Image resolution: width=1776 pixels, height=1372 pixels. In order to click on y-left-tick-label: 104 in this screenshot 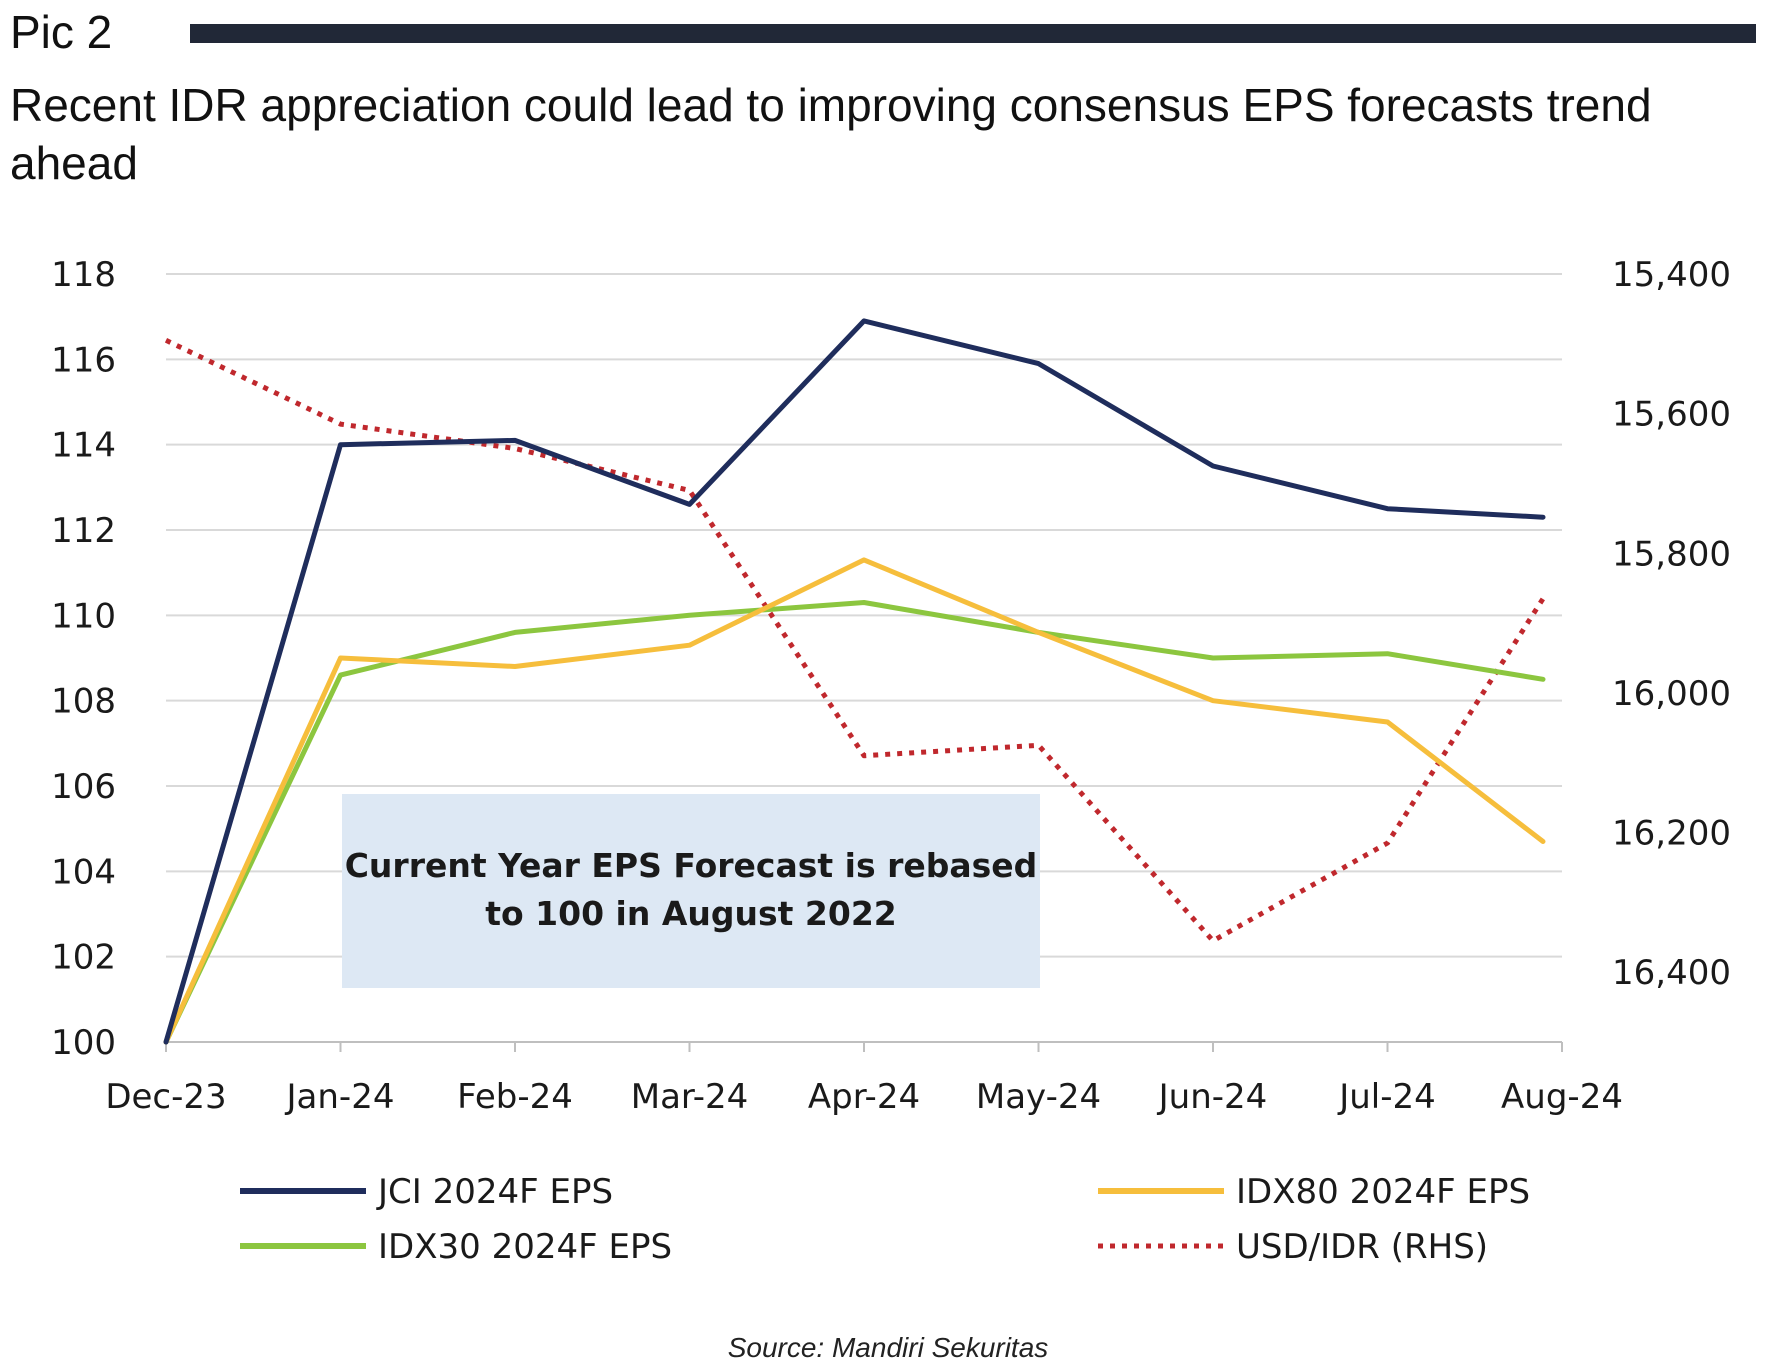, I will do `click(83, 872)`.